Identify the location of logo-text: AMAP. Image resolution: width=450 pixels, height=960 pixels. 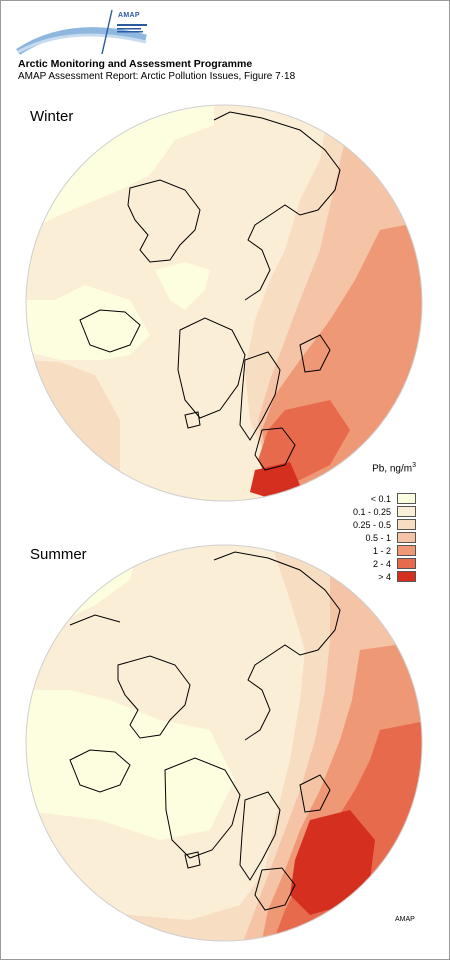
(129, 15).